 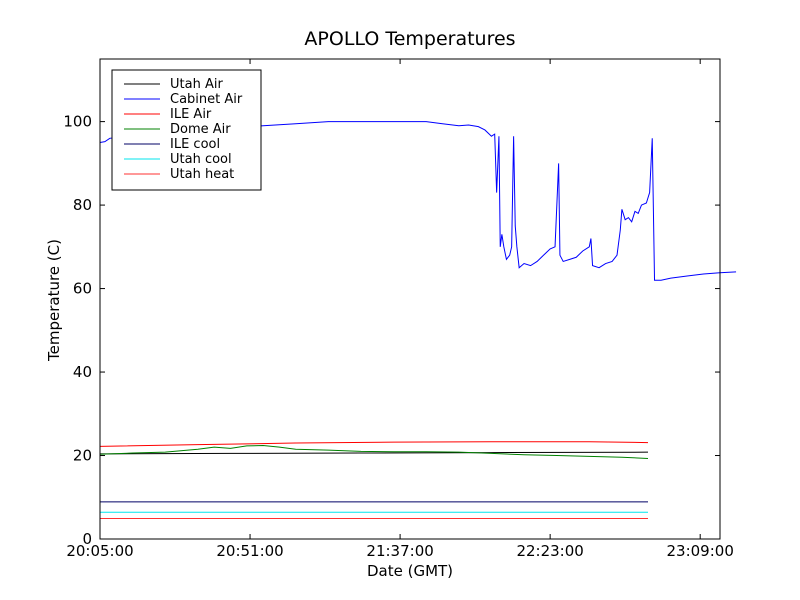 I want to click on legend-label: Utah heat, so click(x=202, y=174).